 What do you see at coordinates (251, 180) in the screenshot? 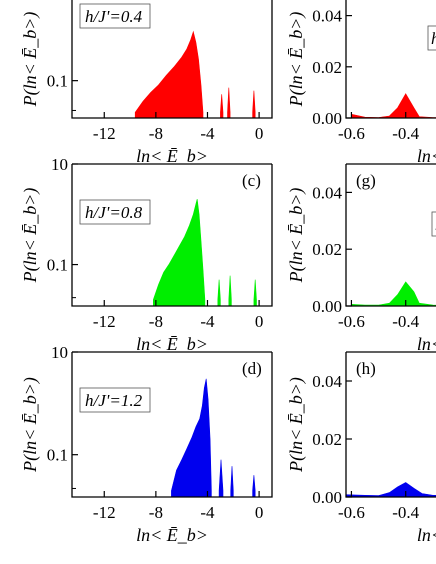
I see `panel-label: (c)` at bounding box center [251, 180].